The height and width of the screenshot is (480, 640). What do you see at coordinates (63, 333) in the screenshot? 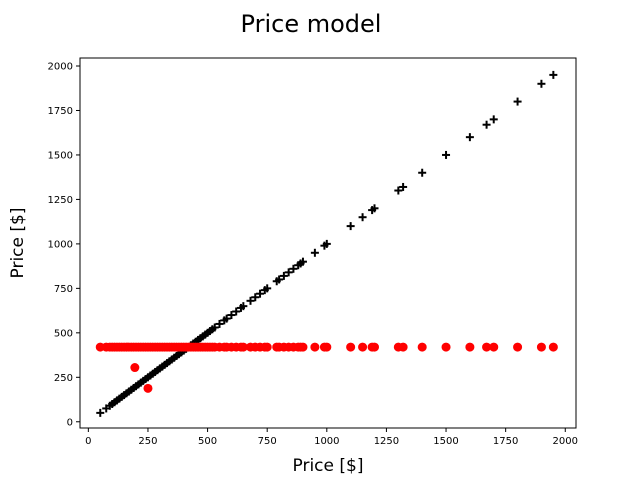
I see `y-tick-label: 500` at bounding box center [63, 333].